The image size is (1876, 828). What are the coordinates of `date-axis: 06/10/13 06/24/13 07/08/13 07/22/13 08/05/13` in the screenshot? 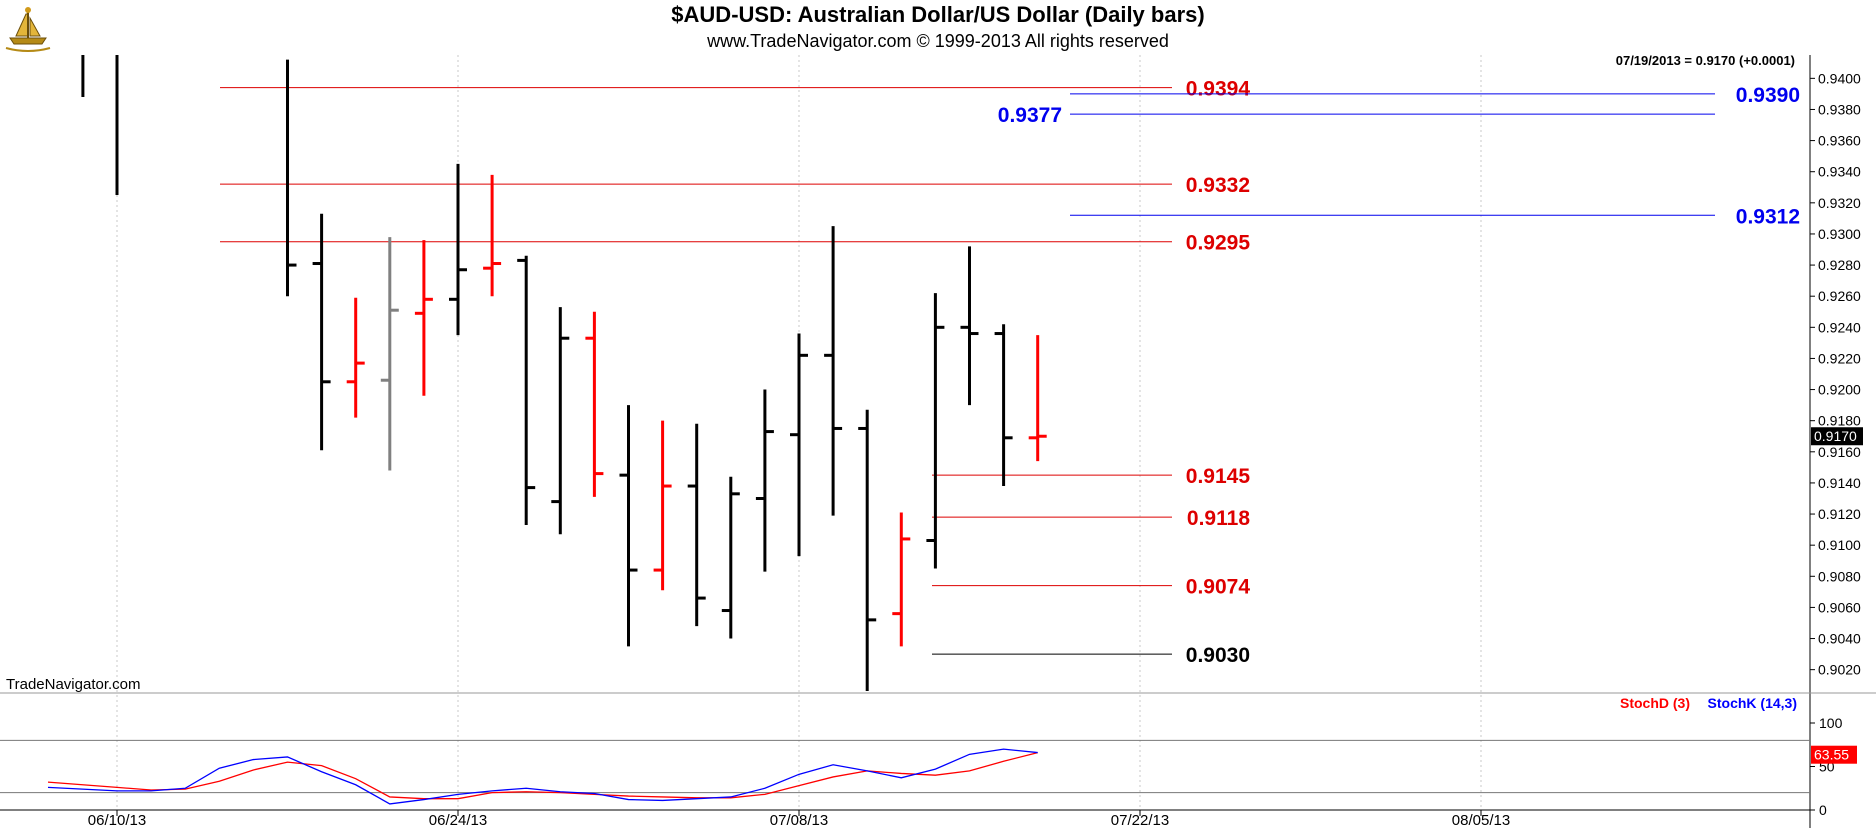 It's located at (799, 819).